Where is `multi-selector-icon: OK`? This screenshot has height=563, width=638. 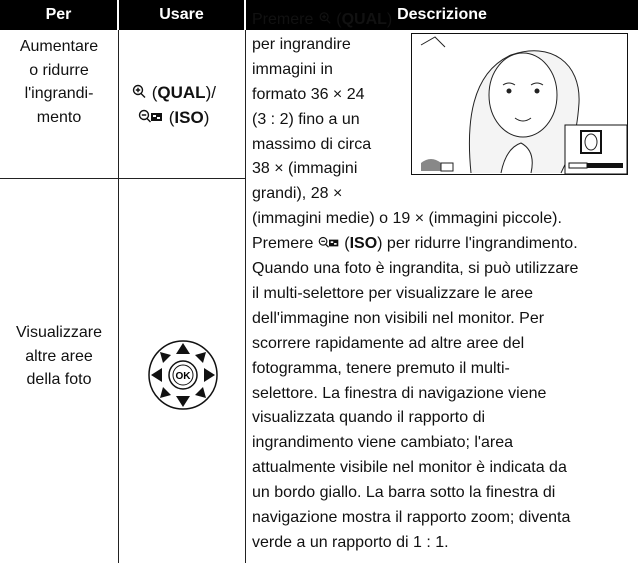 multi-selector-icon: OK is located at coordinates (183, 375).